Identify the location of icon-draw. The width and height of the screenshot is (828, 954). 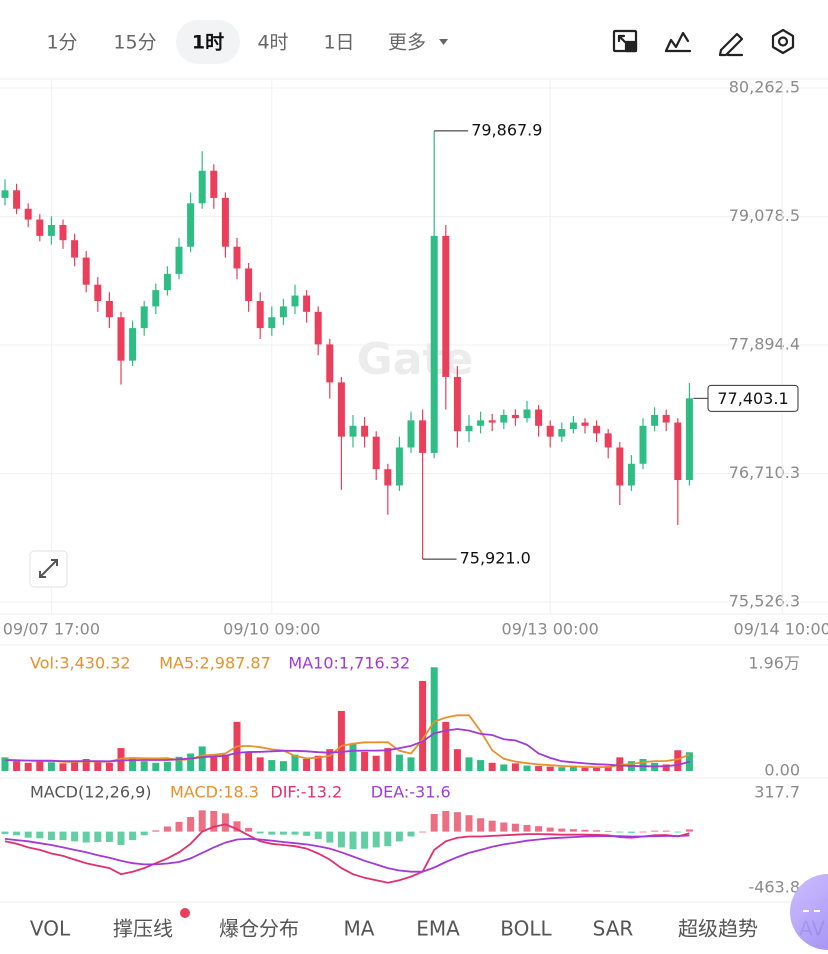
(731, 44).